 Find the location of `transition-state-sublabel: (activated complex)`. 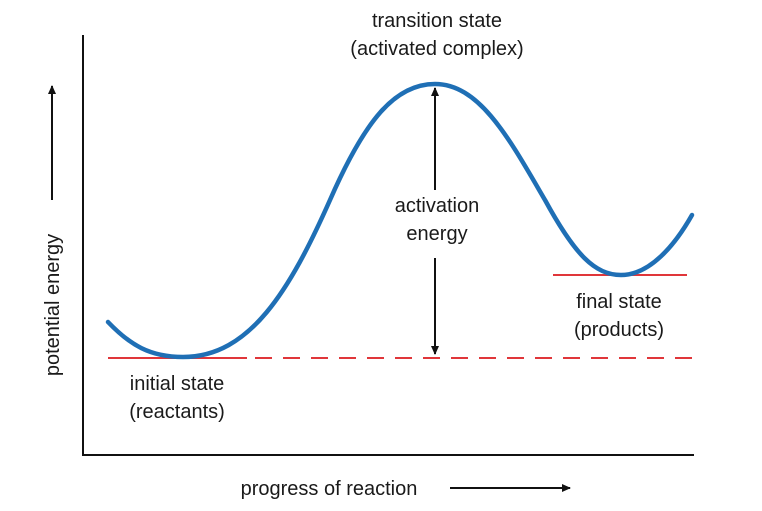

transition-state-sublabel: (activated complex) is located at coordinates (436, 49).